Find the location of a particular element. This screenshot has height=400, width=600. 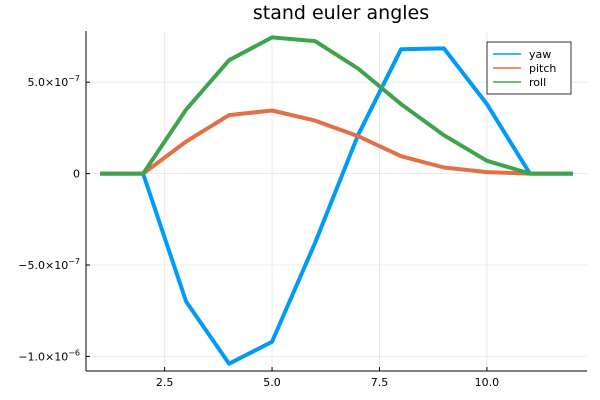

y-tick-label-3: 5.0×10⁻⁷ is located at coordinates (53, 81).